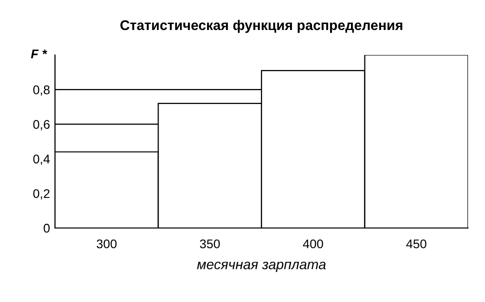  I want to click on y-axis-title: F *, so click(39, 54).